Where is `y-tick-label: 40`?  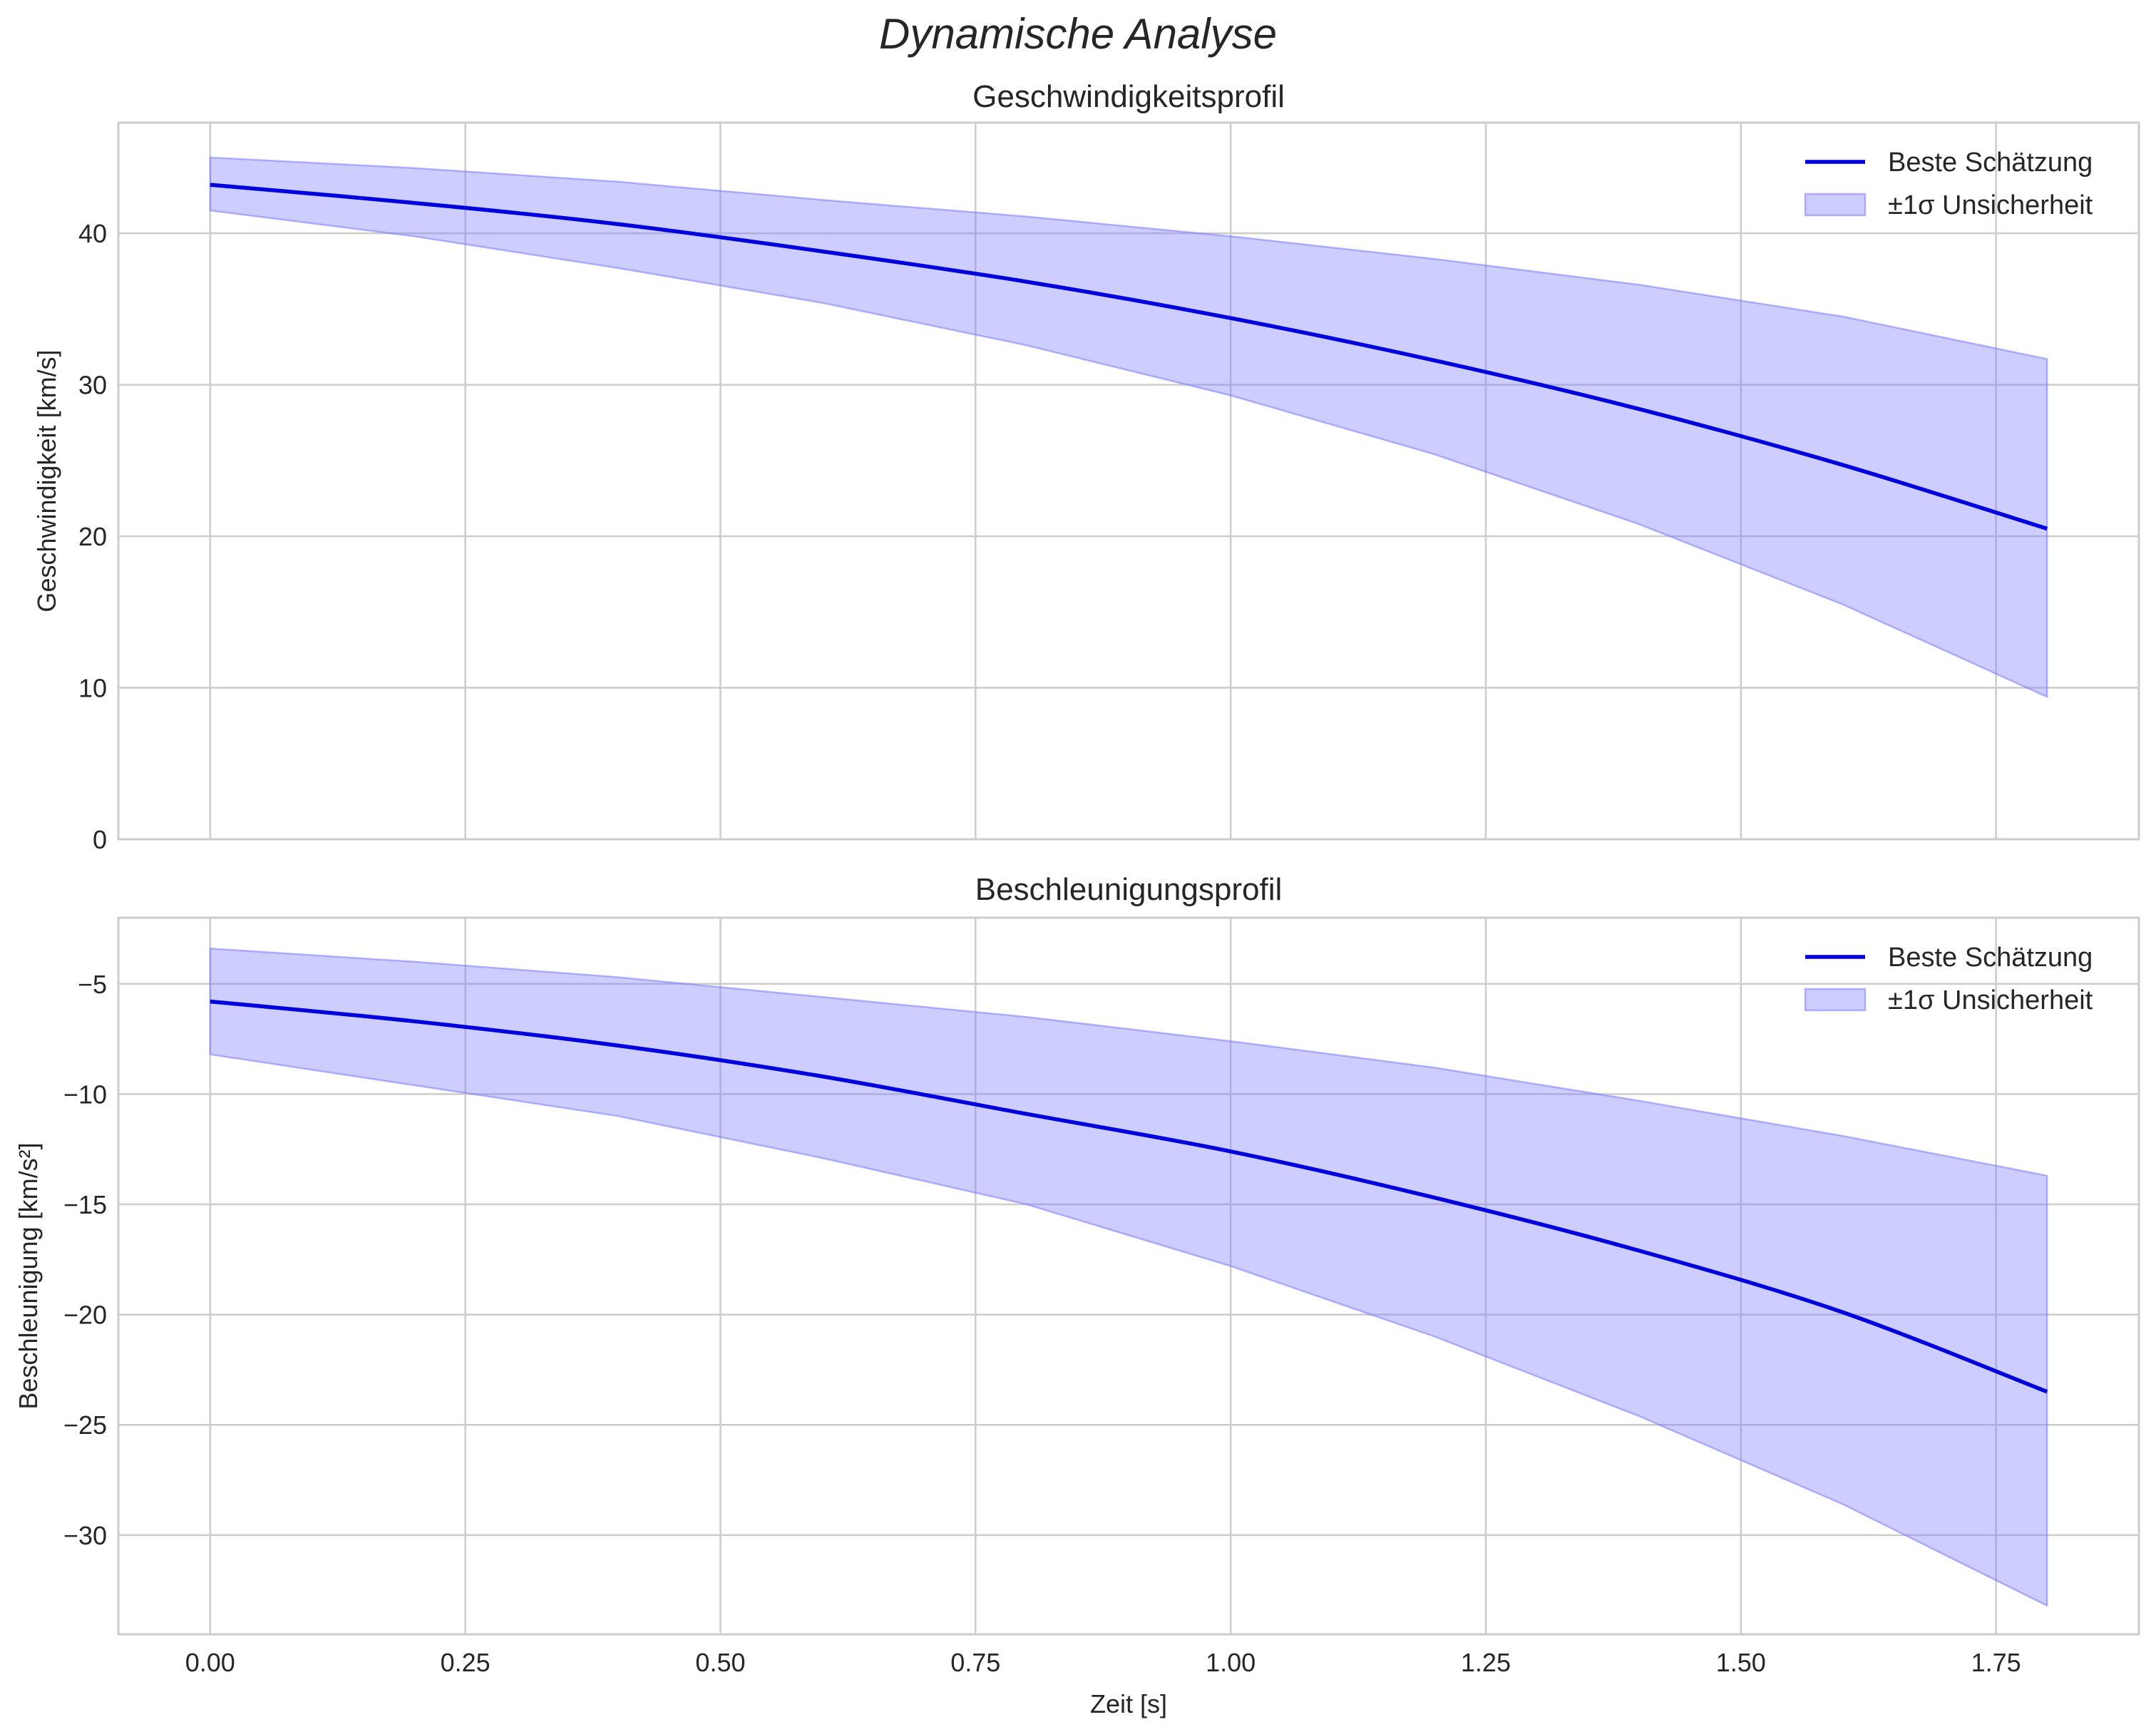
y-tick-label: 40 is located at coordinates (92, 233).